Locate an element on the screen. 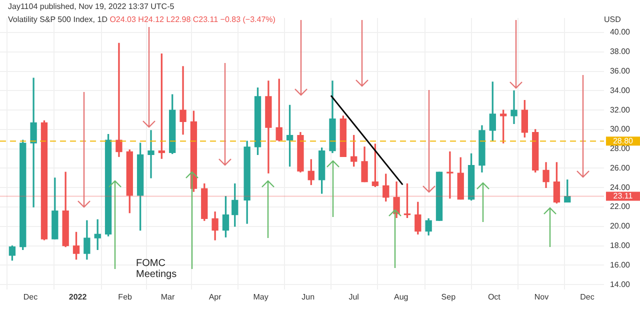 This screenshot has height=321, width=640. chart-title: Volatility S&P 500 Index, 1D is located at coordinates (58, 19).